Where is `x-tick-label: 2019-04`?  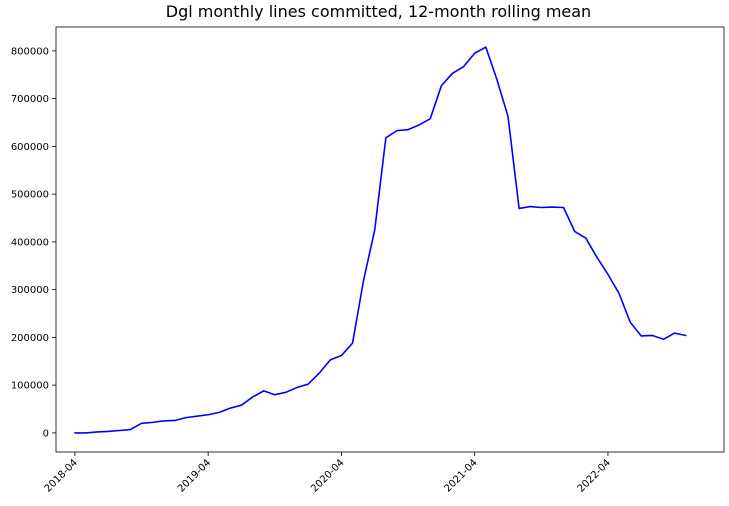 x-tick-label: 2019-04 is located at coordinates (194, 475).